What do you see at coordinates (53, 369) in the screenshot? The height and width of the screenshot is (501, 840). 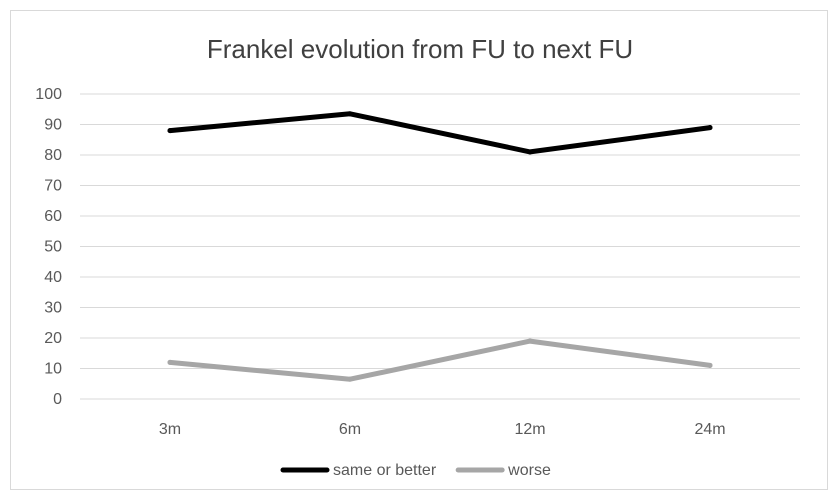 I see `y-tick-label-10: 10` at bounding box center [53, 369].